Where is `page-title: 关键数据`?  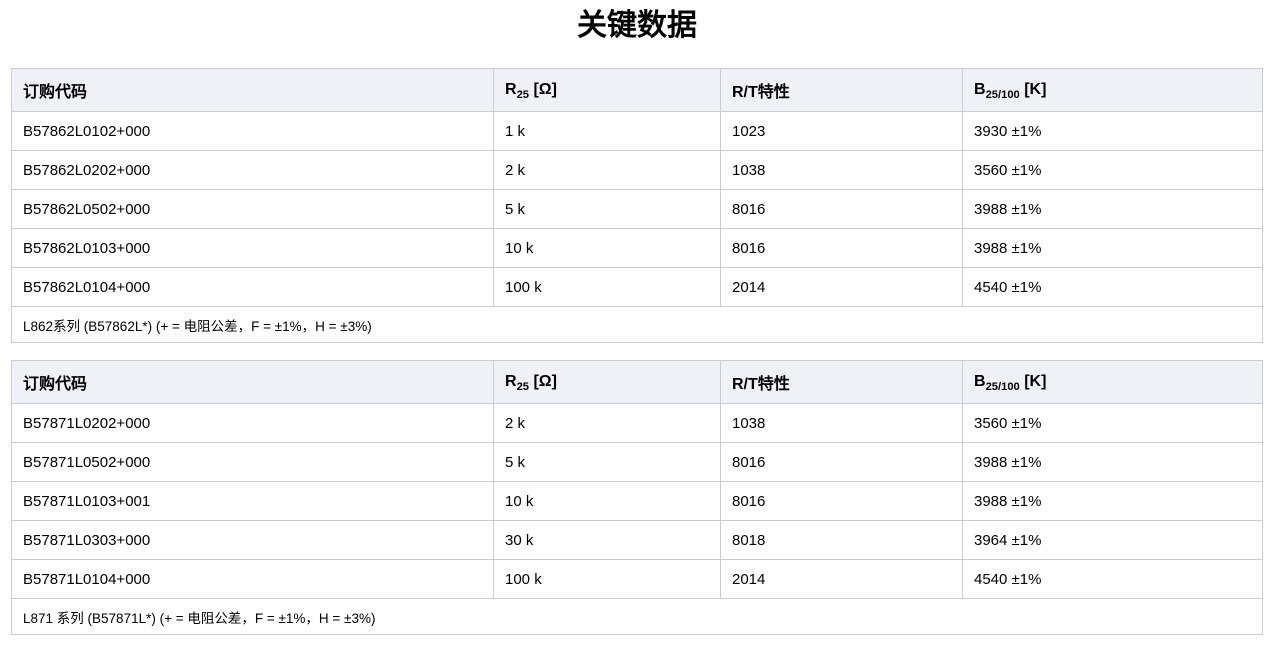
page-title: 关键数据 is located at coordinates (637, 25).